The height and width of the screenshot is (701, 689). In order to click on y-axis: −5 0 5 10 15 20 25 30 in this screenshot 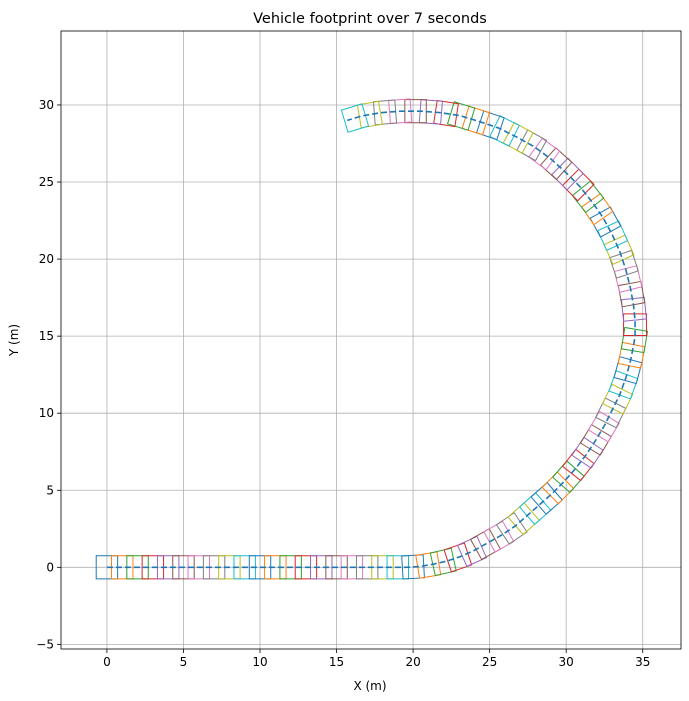, I will do `click(48, 374)`.